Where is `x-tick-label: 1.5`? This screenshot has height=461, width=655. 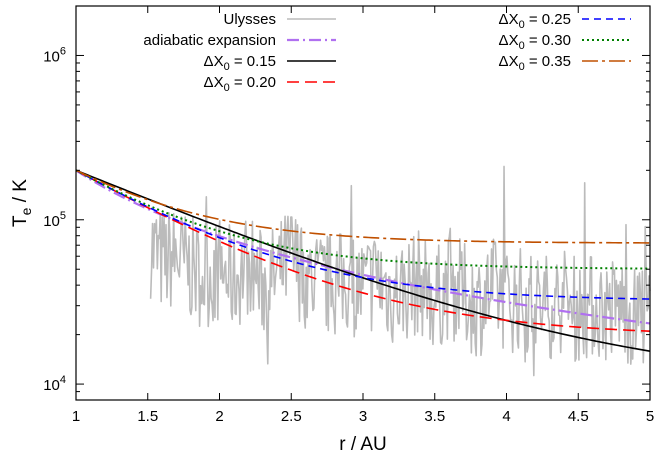
x-tick-label: 1.5 is located at coordinates (147, 416).